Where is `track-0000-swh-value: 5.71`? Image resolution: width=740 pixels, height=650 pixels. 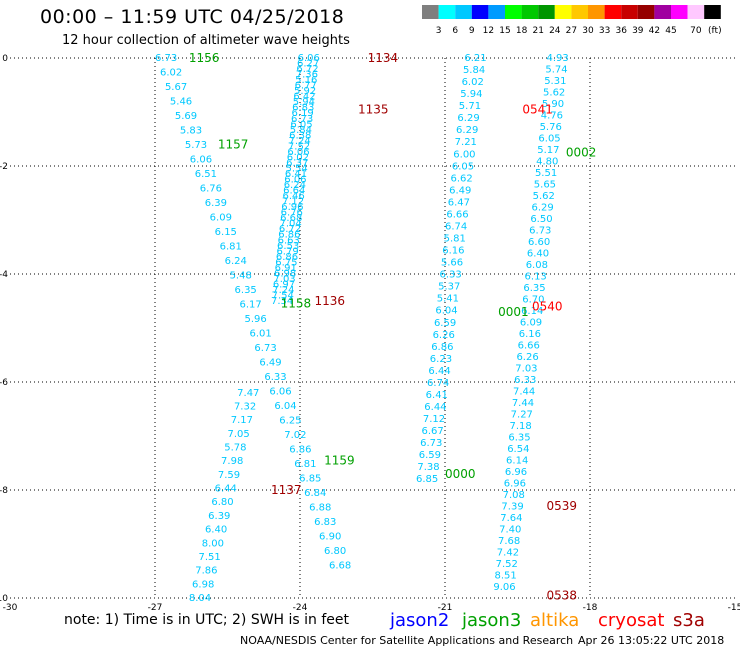
track-0000-swh-value: 5.71 is located at coordinates (470, 106).